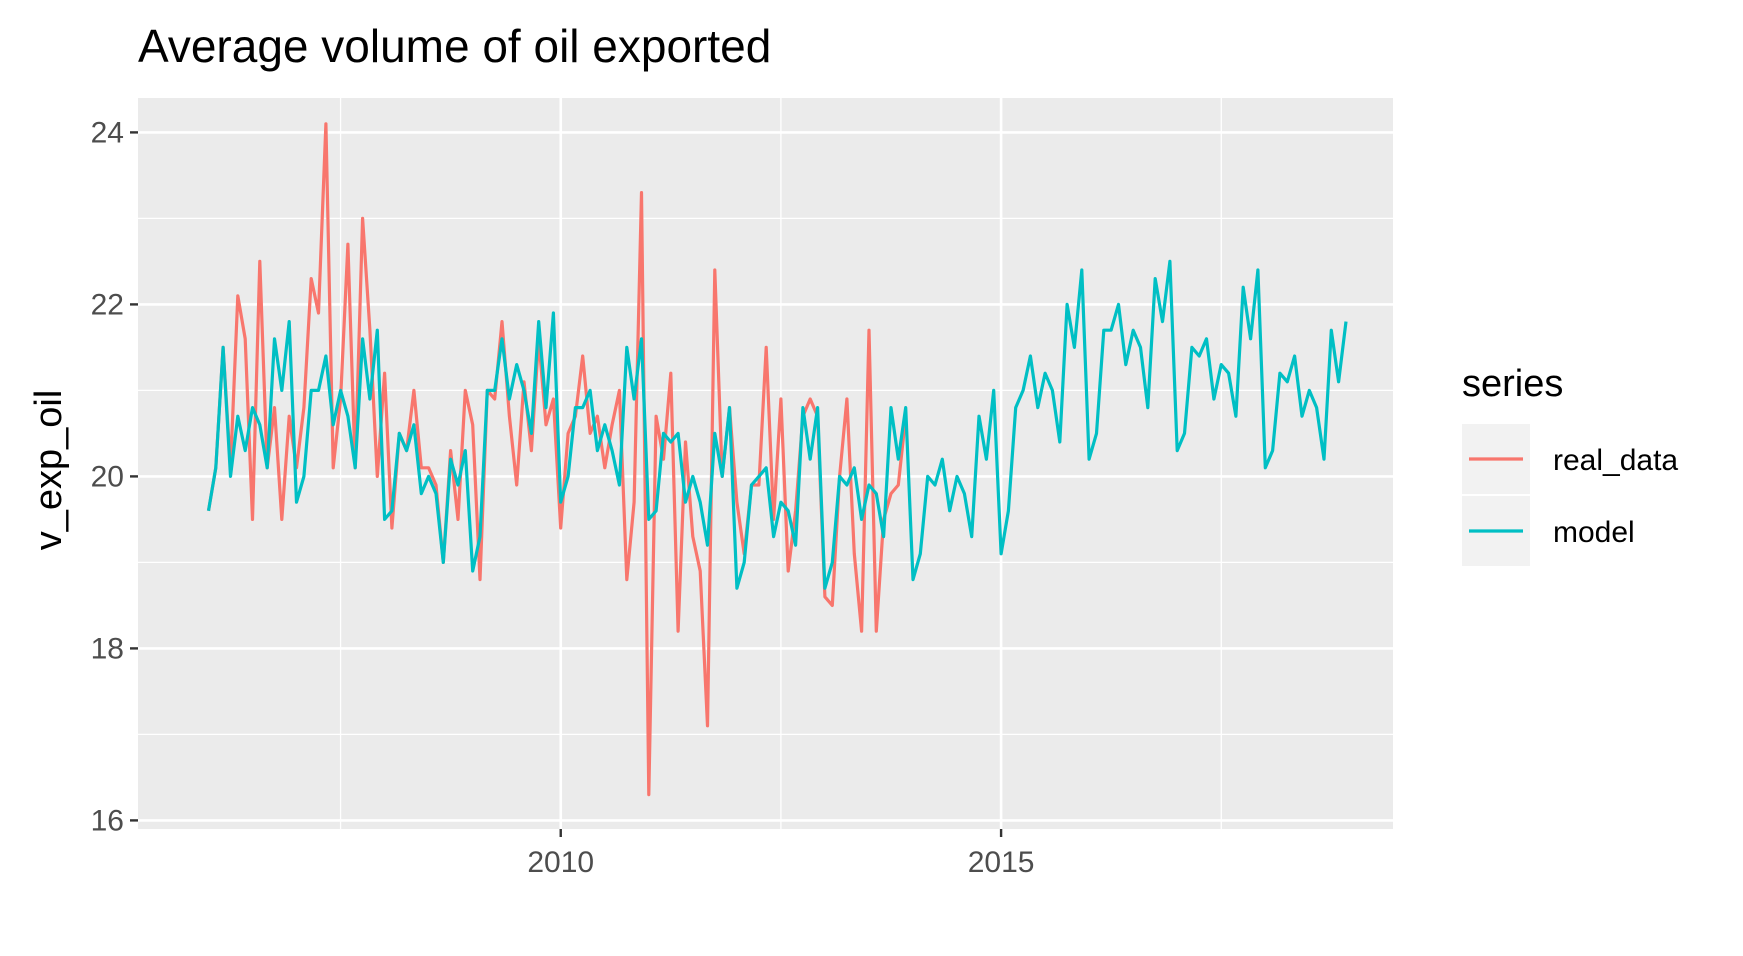 This screenshot has width=1743, height=956. Describe the element at coordinates (107, 648) in the screenshot. I see `y-tick-label: 18` at that location.